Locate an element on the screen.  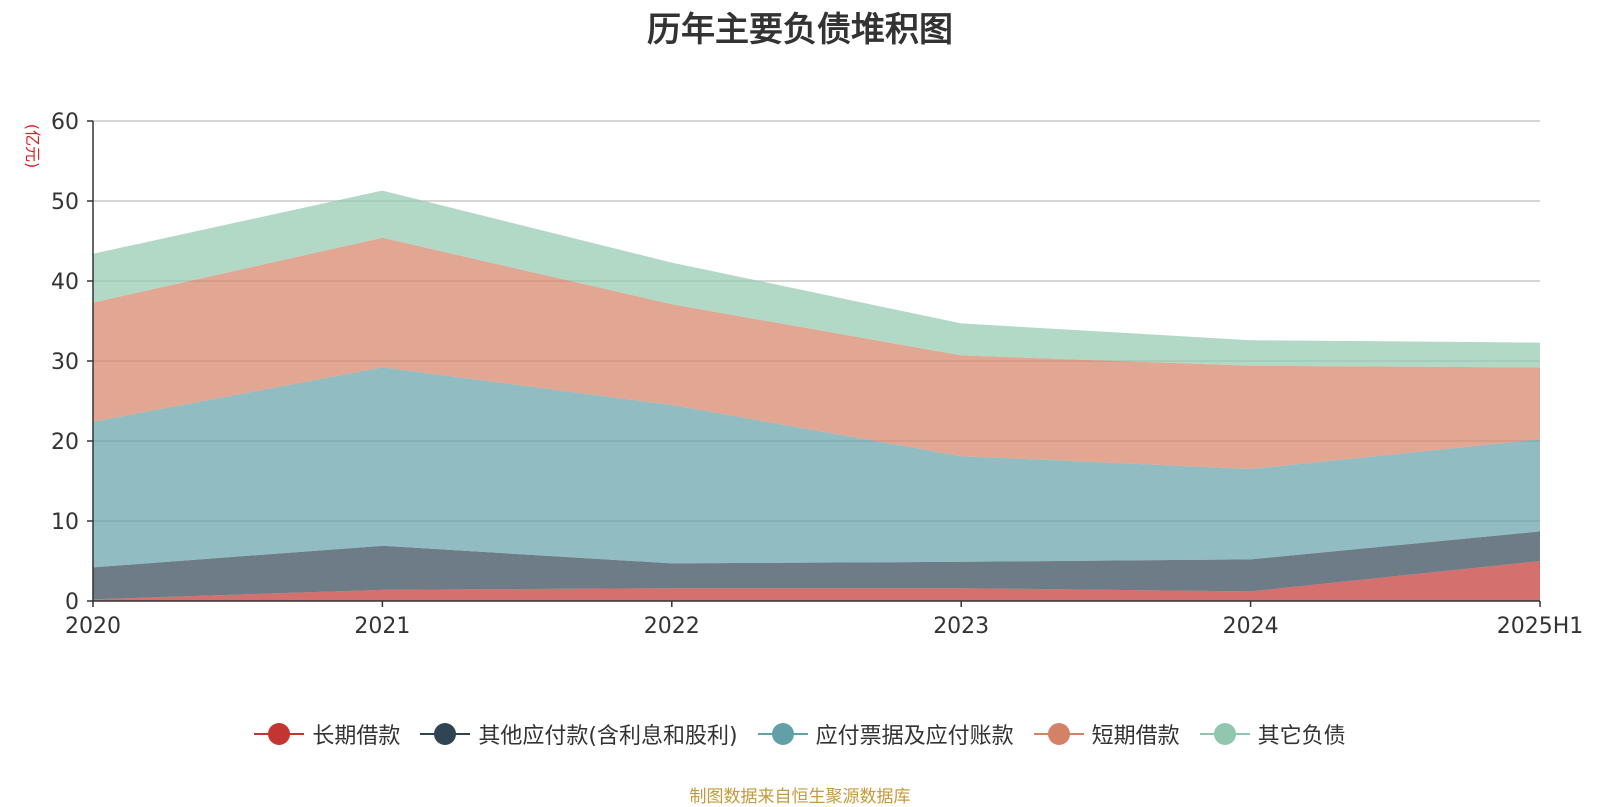
legend-item: 其它负债 is located at coordinates (1272, 734).